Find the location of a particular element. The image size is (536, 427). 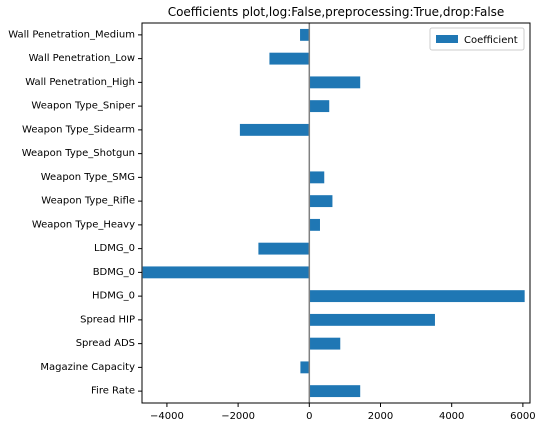

y-tick-label: Weapon Type_Sniper is located at coordinates (83, 106).